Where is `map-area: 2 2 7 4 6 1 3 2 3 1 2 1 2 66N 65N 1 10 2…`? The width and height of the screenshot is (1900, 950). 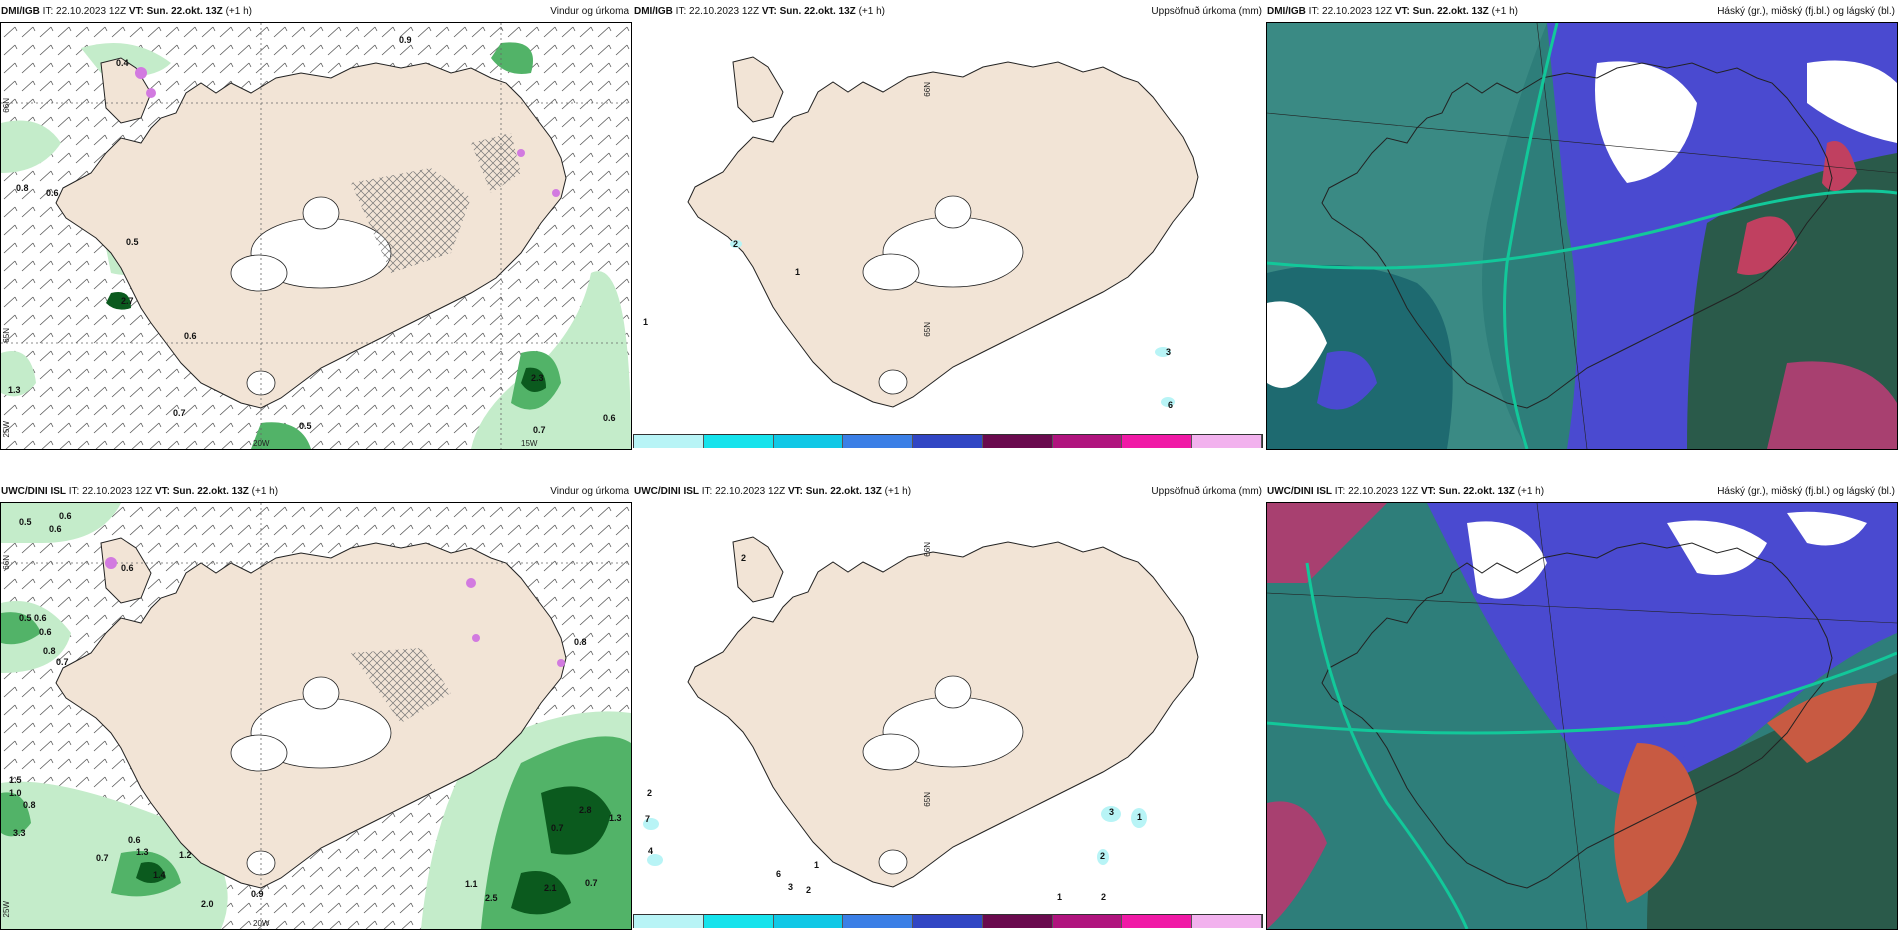
map-area: 2 2 7 4 6 1 3 2 3 1 2 1 2 66N 65N 1 10 2… is located at coordinates (948, 715).